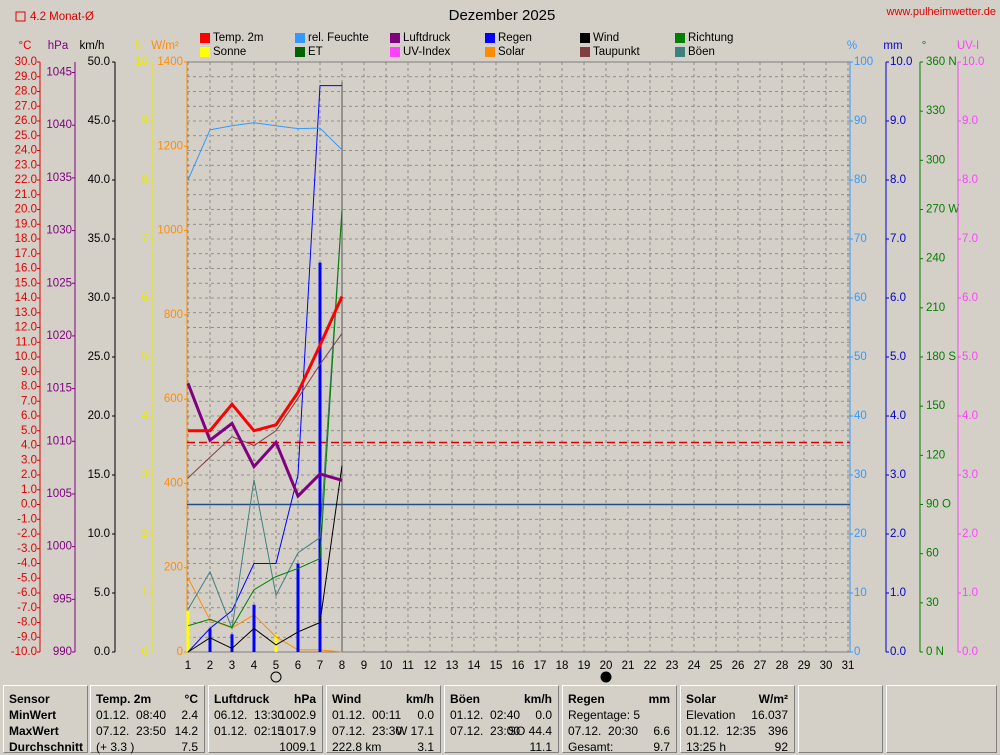 The height and width of the screenshot is (755, 1000). What do you see at coordinates (863, 62) in the screenshot?
I see `y-tick-label: 100` at bounding box center [863, 62].